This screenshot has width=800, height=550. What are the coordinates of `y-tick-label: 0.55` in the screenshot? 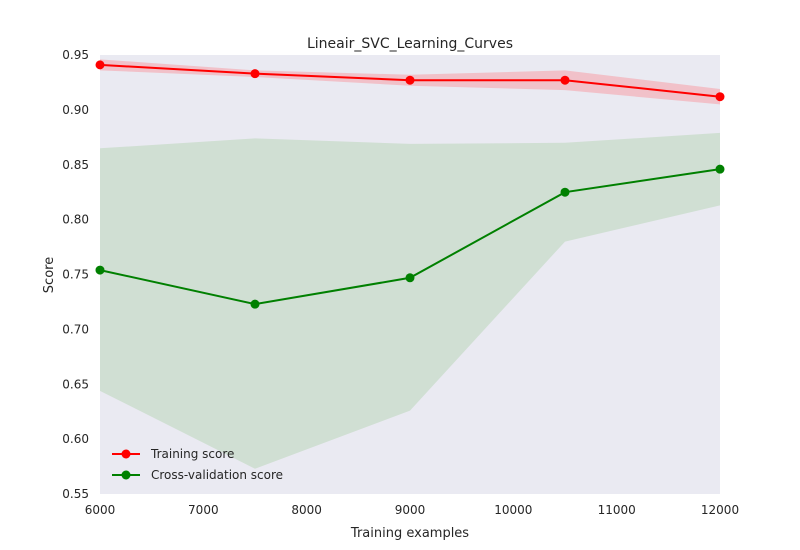 It's located at (75, 494).